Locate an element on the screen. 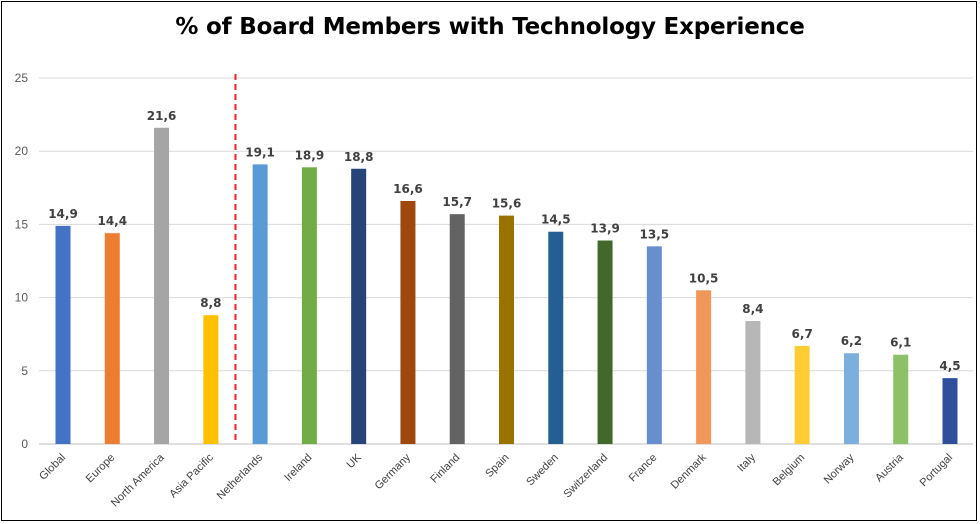 The width and height of the screenshot is (980, 524). bar-global is located at coordinates (63, 334).